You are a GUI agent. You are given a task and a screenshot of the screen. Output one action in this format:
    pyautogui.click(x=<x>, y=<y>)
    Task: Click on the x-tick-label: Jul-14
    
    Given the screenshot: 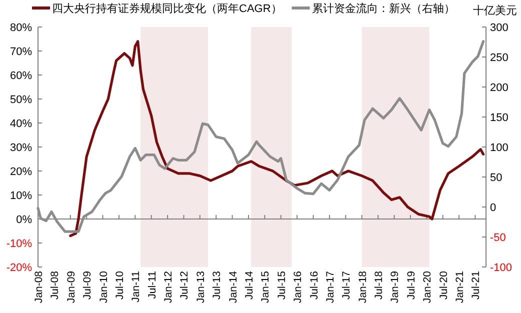 What is the action you would take?
    pyautogui.click(x=250, y=285)
    